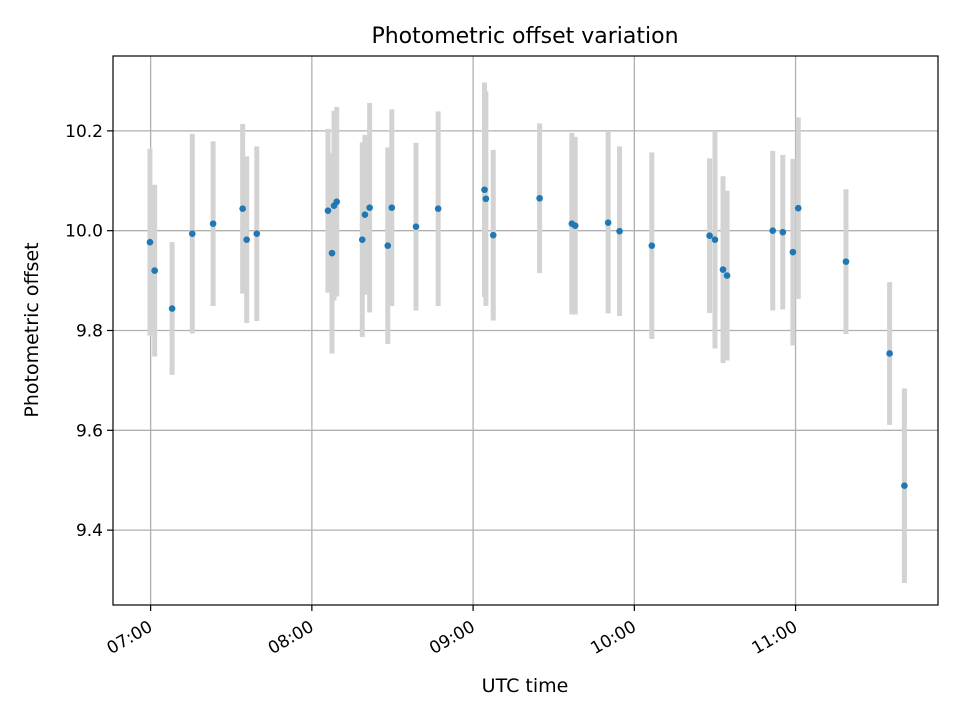 The image size is (960, 720). I want to click on y-tick-label: 9.8, so click(89, 332).